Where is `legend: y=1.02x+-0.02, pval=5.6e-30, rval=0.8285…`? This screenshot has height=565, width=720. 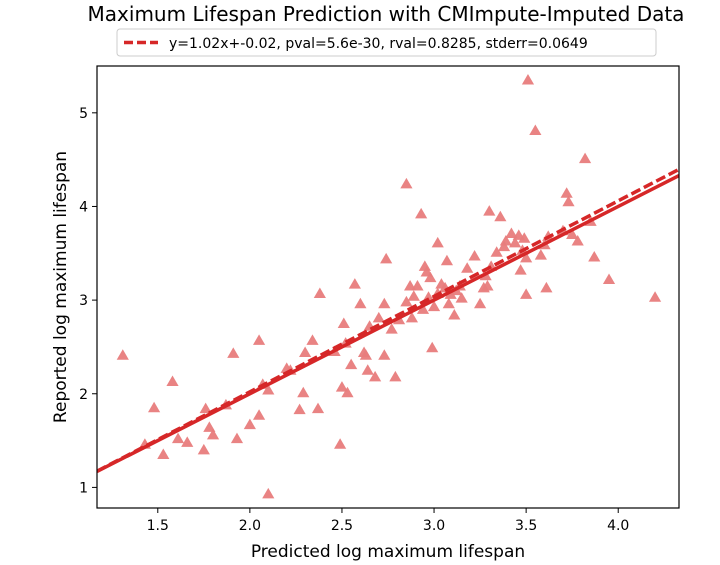
legend: y=1.02x+-0.02, pval=5.6e-30, rval=0.8285… is located at coordinates (386, 42).